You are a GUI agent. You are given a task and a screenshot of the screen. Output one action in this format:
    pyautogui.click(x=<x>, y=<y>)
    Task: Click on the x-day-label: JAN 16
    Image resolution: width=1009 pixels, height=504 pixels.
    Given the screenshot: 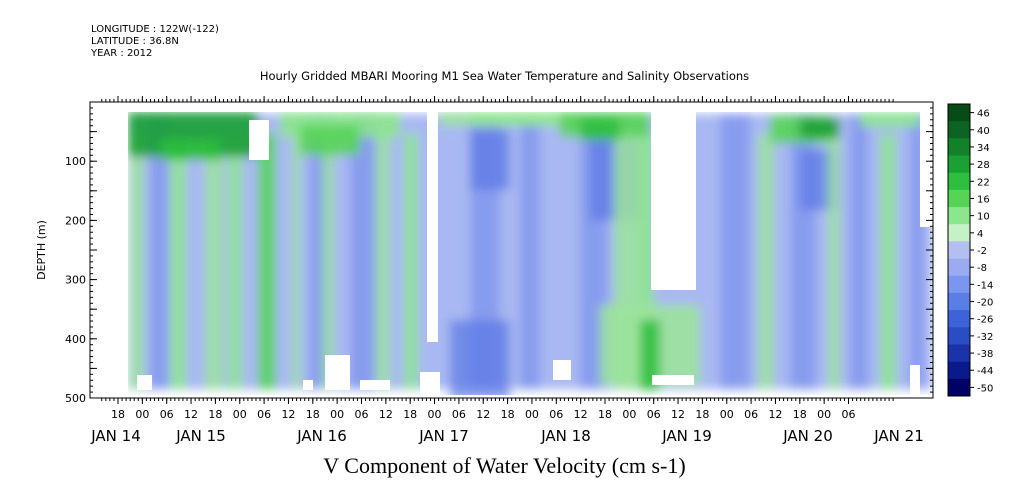 What is the action you would take?
    pyautogui.click(x=321, y=436)
    